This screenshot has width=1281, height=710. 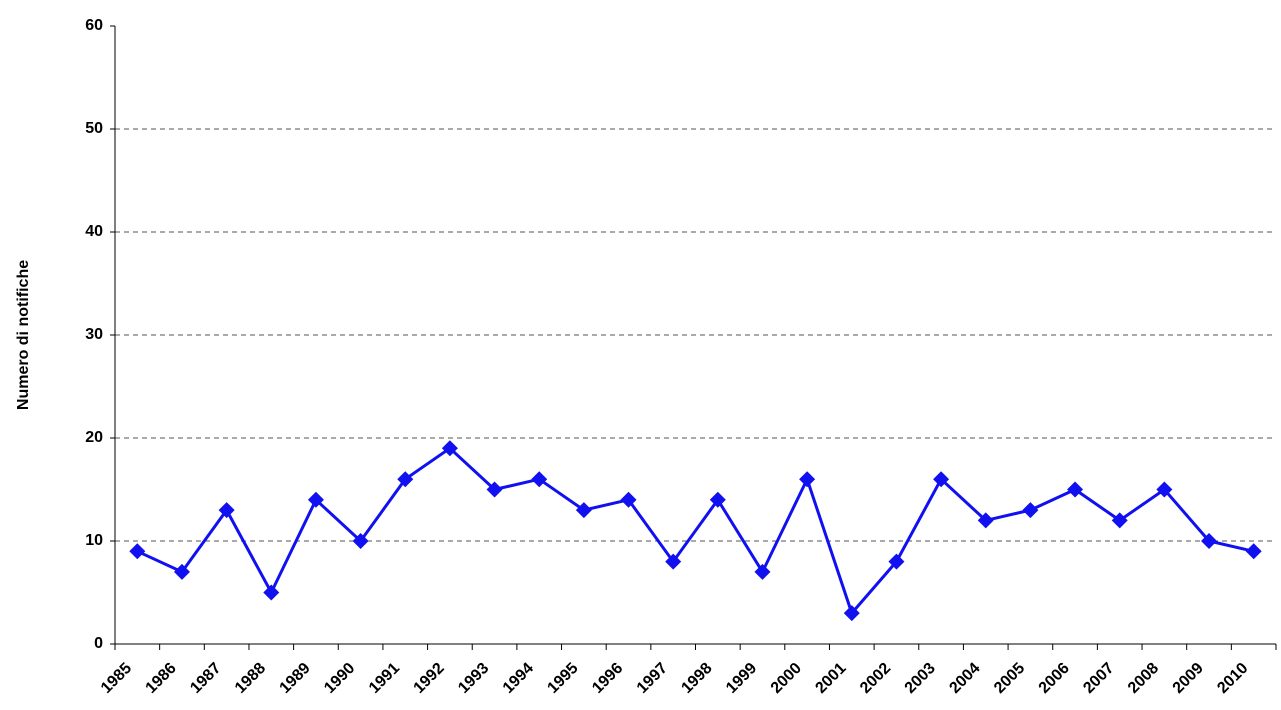 I want to click on x-tick-label: 1999, so click(x=741, y=678).